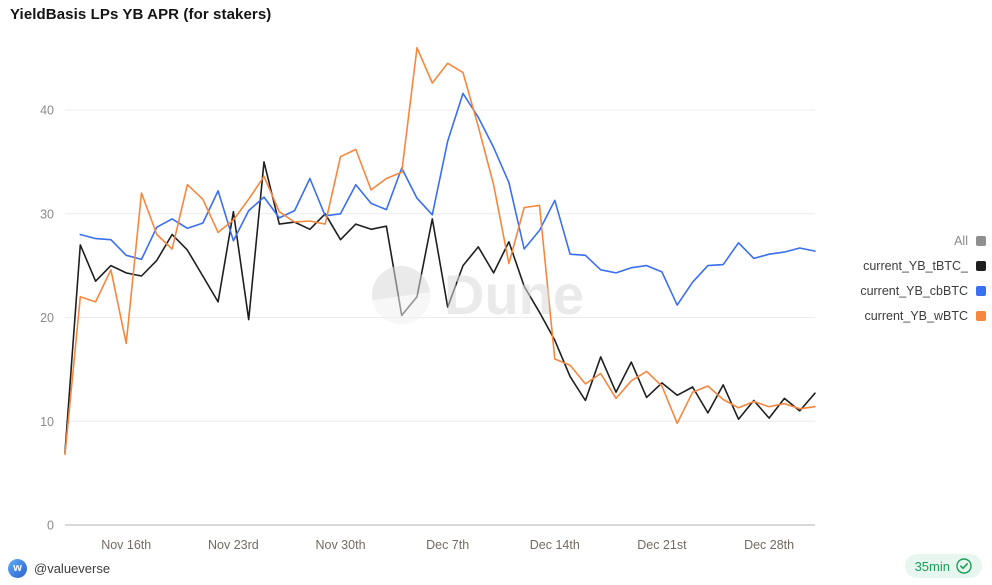 The image size is (992, 585). What do you see at coordinates (555, 545) in the screenshot?
I see `x-axis-label: Dec 14th` at bounding box center [555, 545].